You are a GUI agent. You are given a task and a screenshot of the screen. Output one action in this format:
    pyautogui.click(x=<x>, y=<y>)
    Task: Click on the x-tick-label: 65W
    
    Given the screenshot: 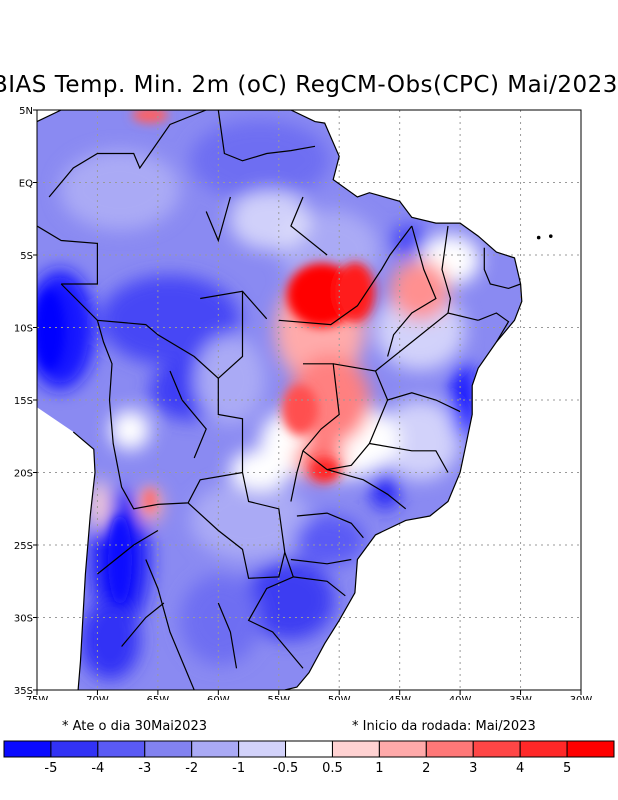 What is the action you would take?
    pyautogui.click(x=158, y=697)
    